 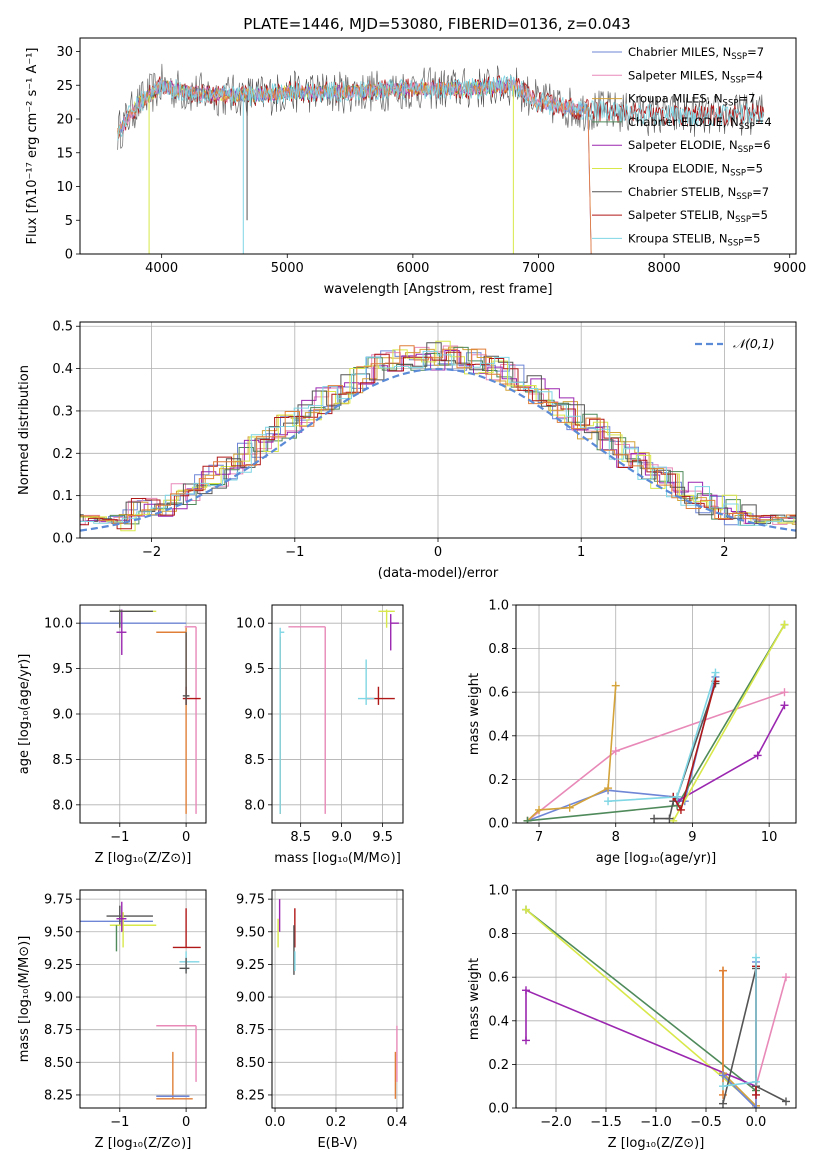 I want to click on y-tick-label: 20, so click(x=64, y=120).